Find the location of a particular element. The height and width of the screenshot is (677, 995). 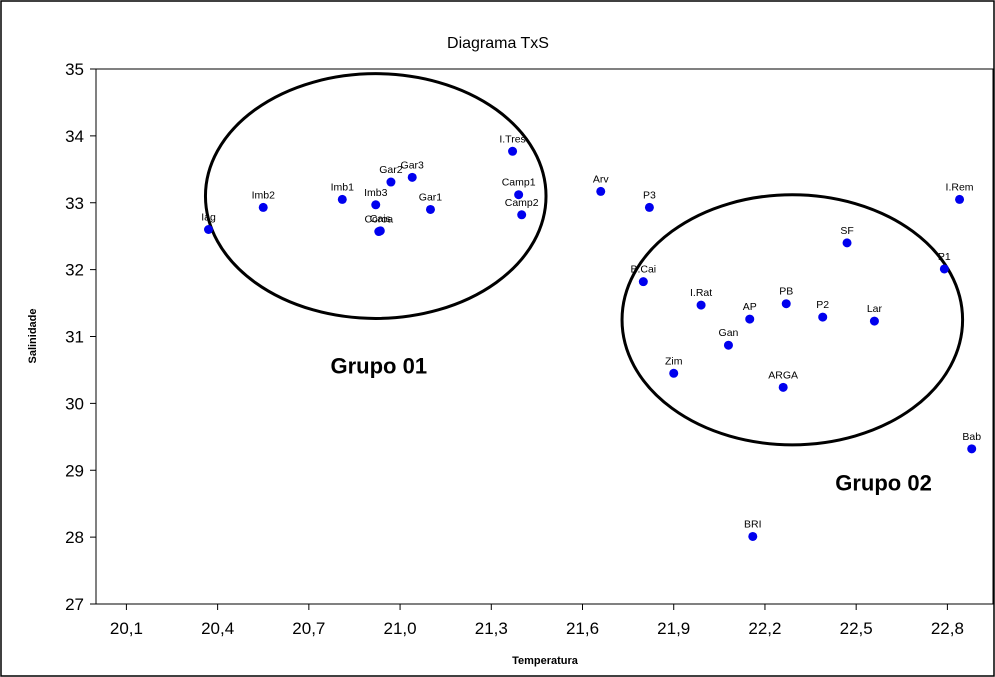

point-label: Camp1 is located at coordinates (519, 183).